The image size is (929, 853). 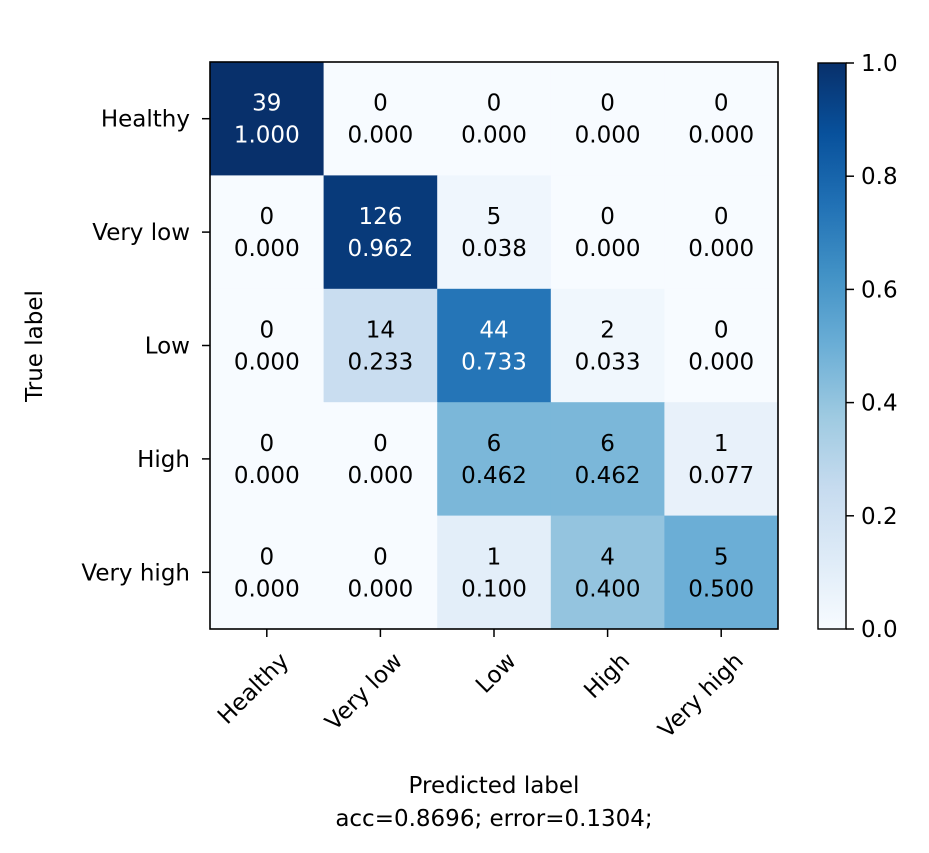 I want to click on cell-value-label: 0.033, so click(x=608, y=363).